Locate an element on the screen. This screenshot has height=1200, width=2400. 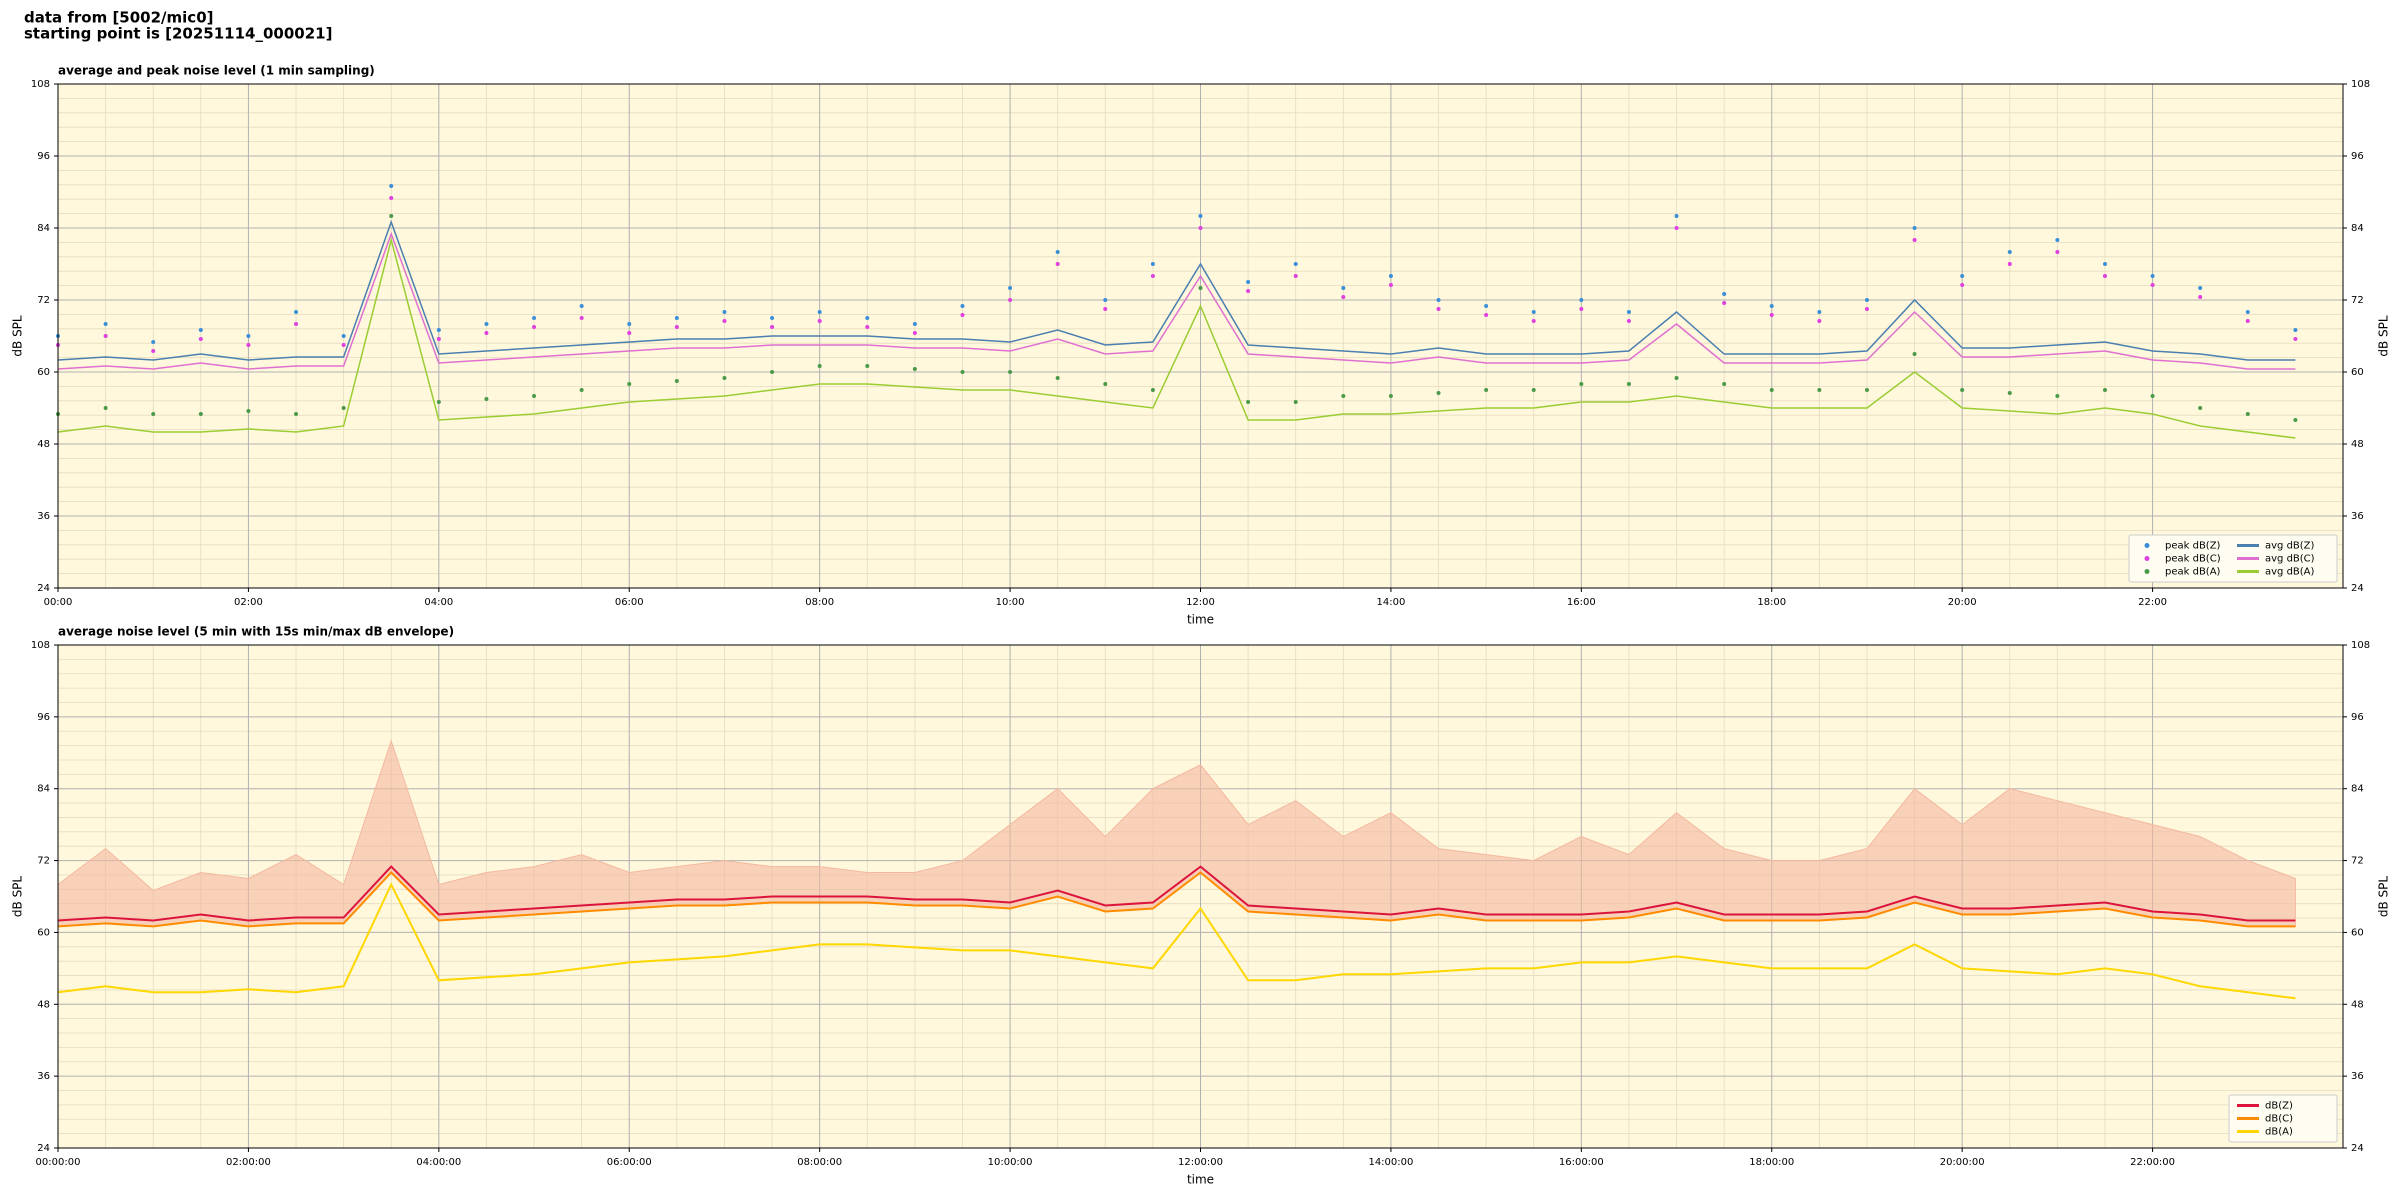
legend-label: dB(A) is located at coordinates (2279, 1132).